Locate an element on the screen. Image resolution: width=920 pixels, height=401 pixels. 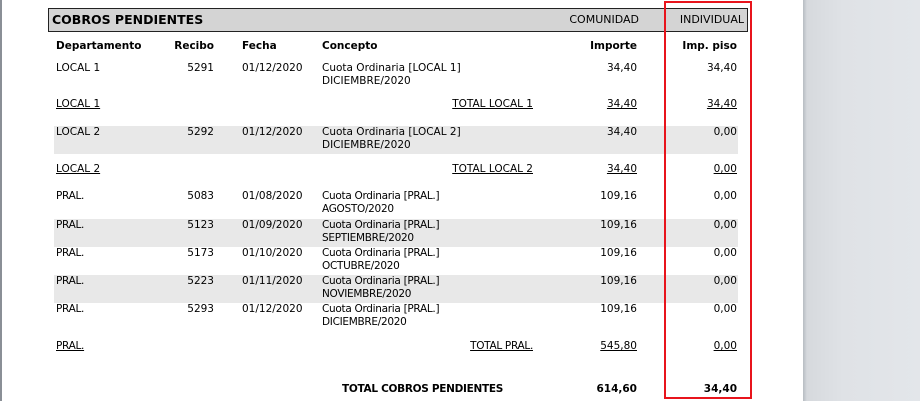
subtotal-label: TOTAL LOCAL 2 is located at coordinates (492, 169).